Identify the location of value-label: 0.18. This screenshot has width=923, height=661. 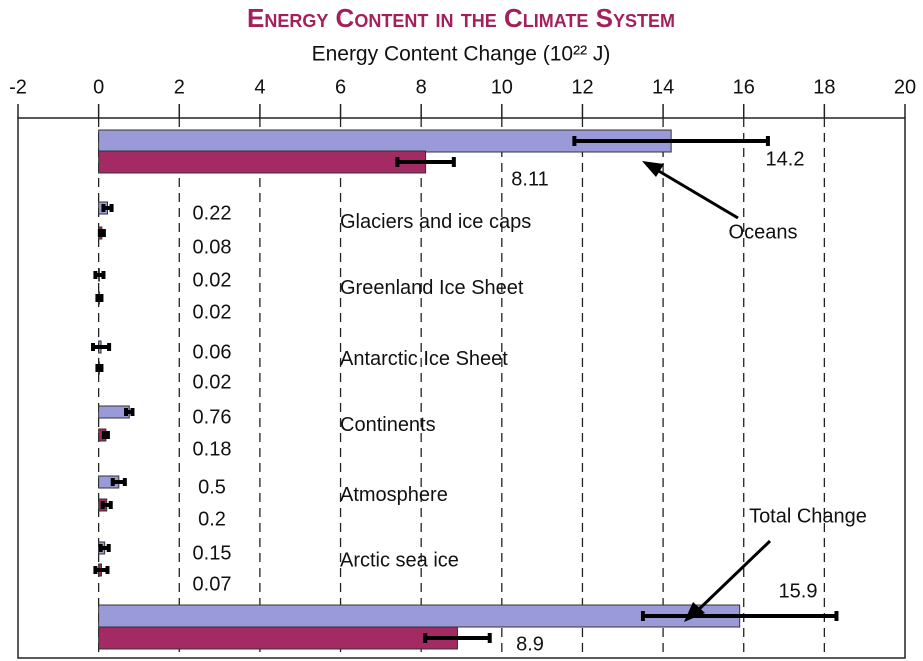
(212, 449).